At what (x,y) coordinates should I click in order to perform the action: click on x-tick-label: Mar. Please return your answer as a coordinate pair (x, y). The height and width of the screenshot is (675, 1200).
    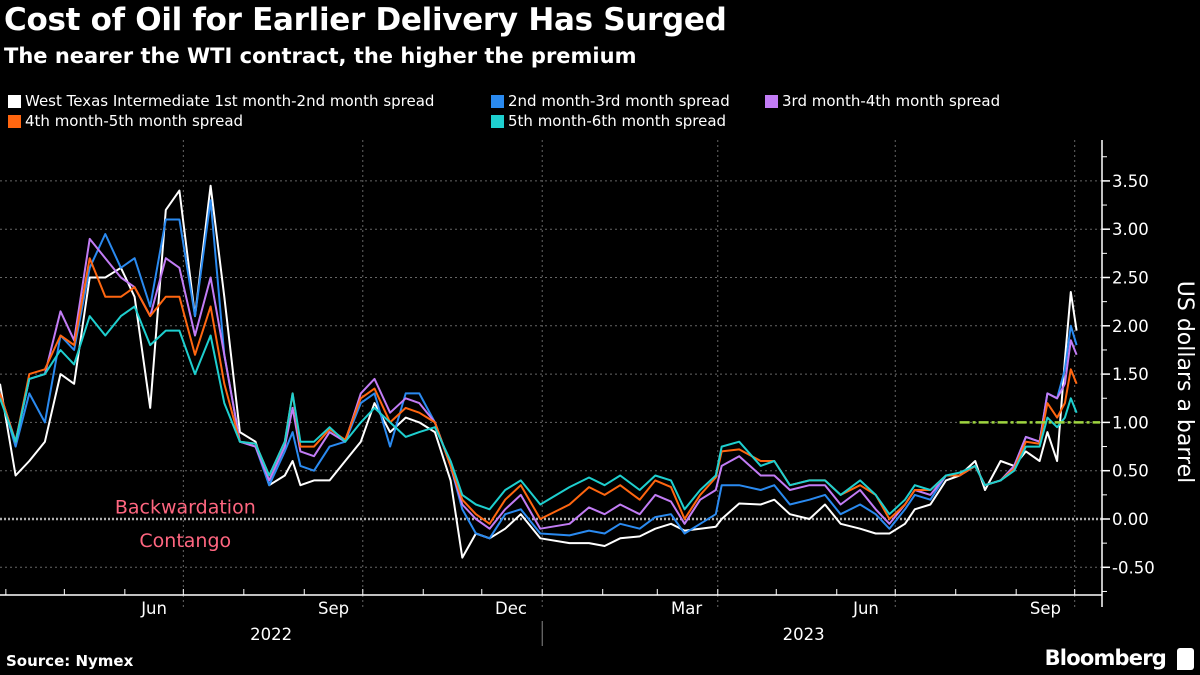
    Looking at the image, I should click on (686, 608).